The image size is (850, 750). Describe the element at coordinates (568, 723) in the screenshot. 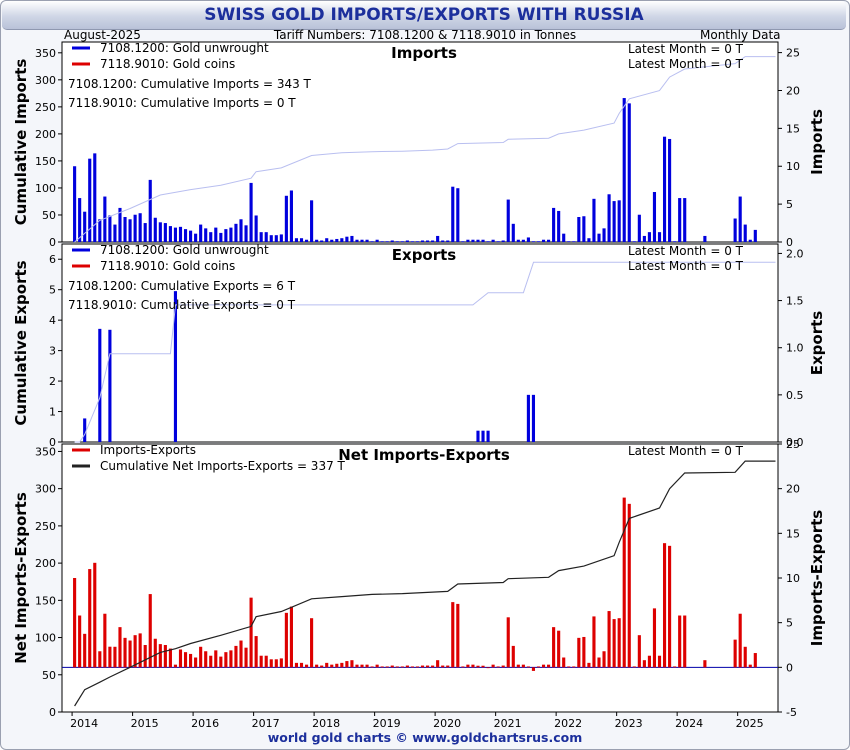

I see `x-tick-label: 2022` at that location.